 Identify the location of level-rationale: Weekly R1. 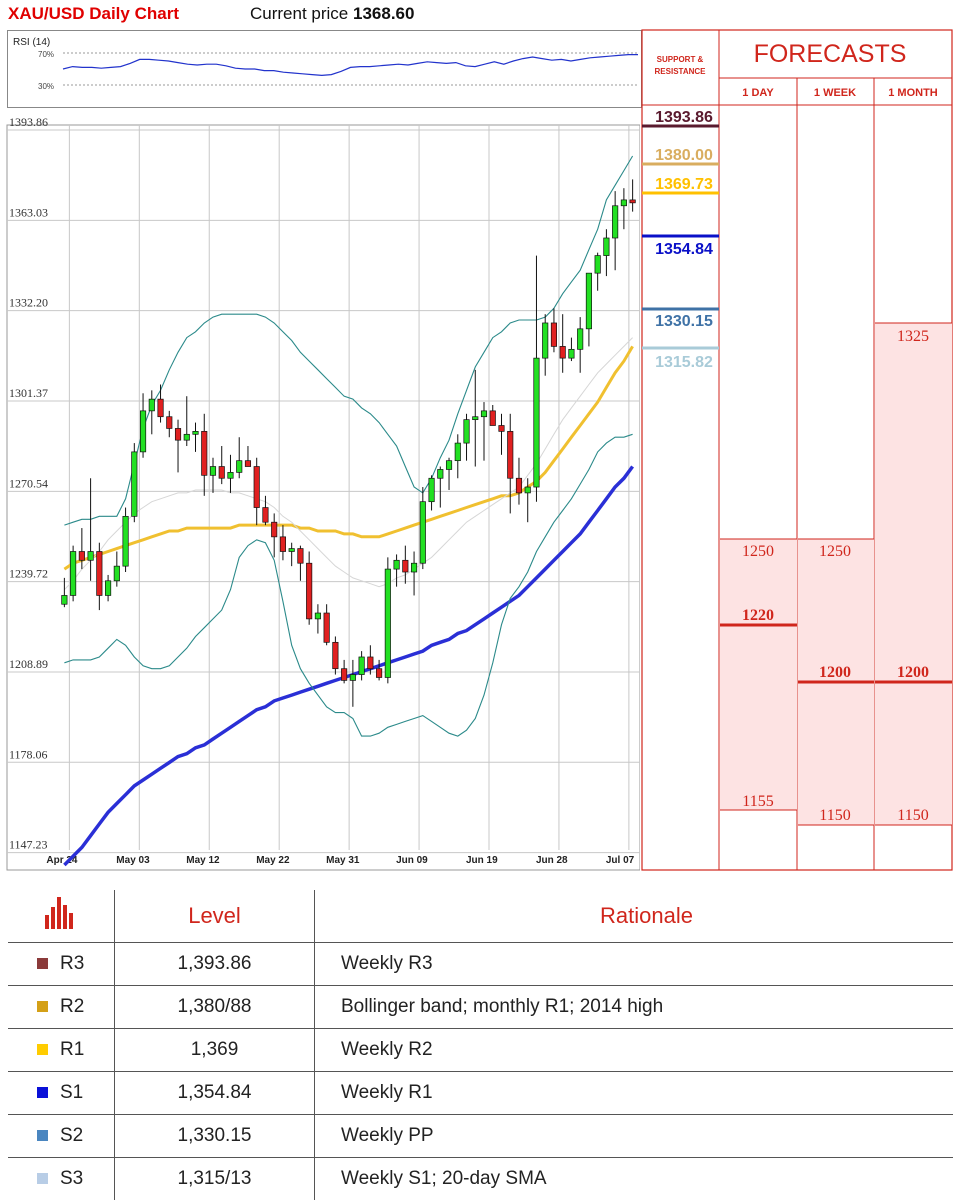
(634, 1093).